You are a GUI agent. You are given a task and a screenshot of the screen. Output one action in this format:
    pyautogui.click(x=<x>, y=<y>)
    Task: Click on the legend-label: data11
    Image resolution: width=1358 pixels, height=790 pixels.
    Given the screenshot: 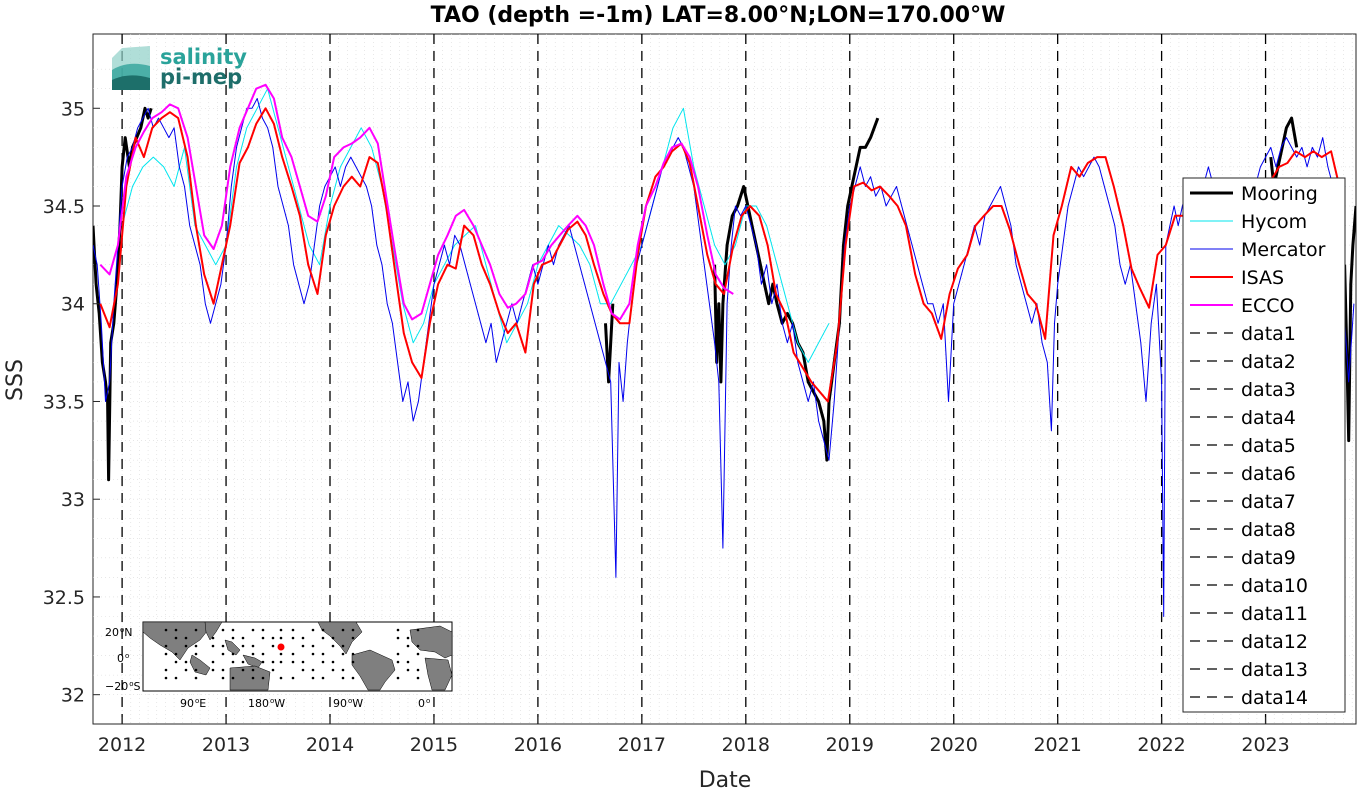 What is the action you would take?
    pyautogui.click(x=1274, y=614)
    